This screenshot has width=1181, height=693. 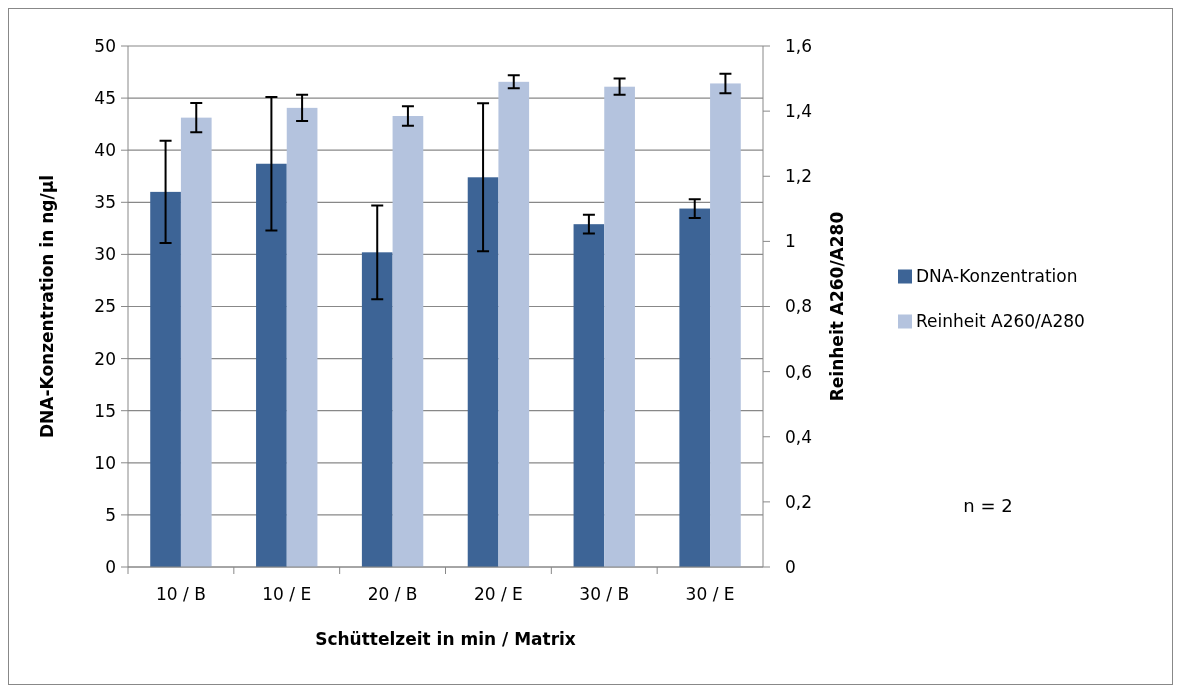 I want to click on y2-axis-title: Reinheit A260/A280, so click(x=837, y=306).